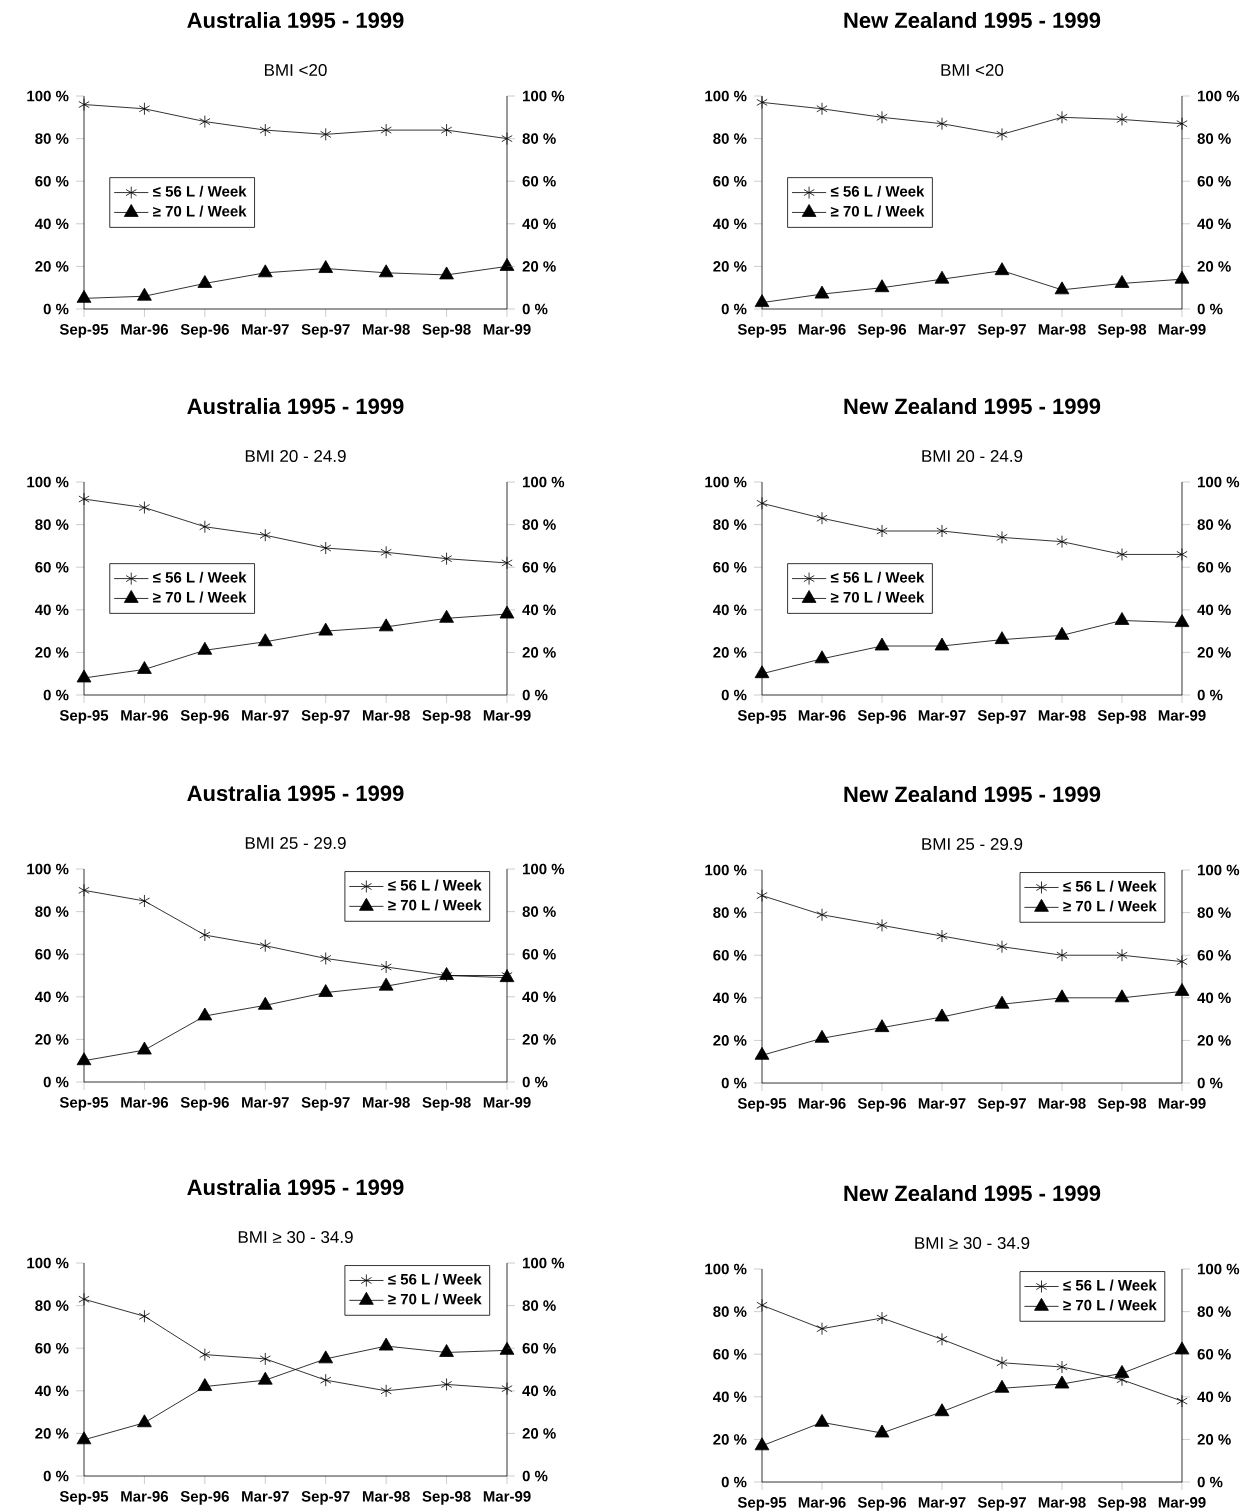  I want to click on chart-subtitle: BMI 25 - 29.9, so click(972, 844).